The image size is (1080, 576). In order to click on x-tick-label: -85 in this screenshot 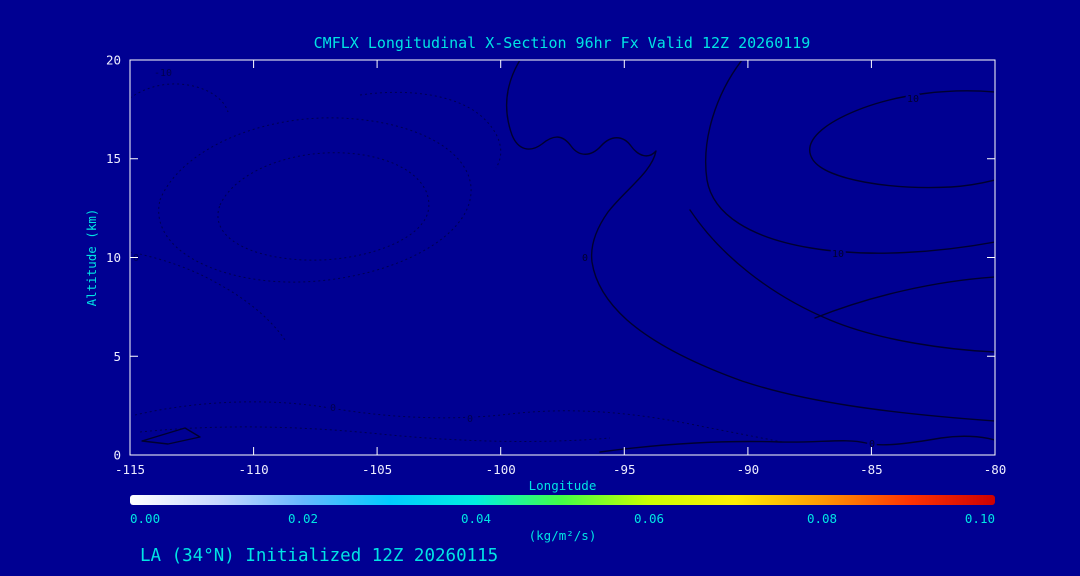, I will do `click(871, 469)`.